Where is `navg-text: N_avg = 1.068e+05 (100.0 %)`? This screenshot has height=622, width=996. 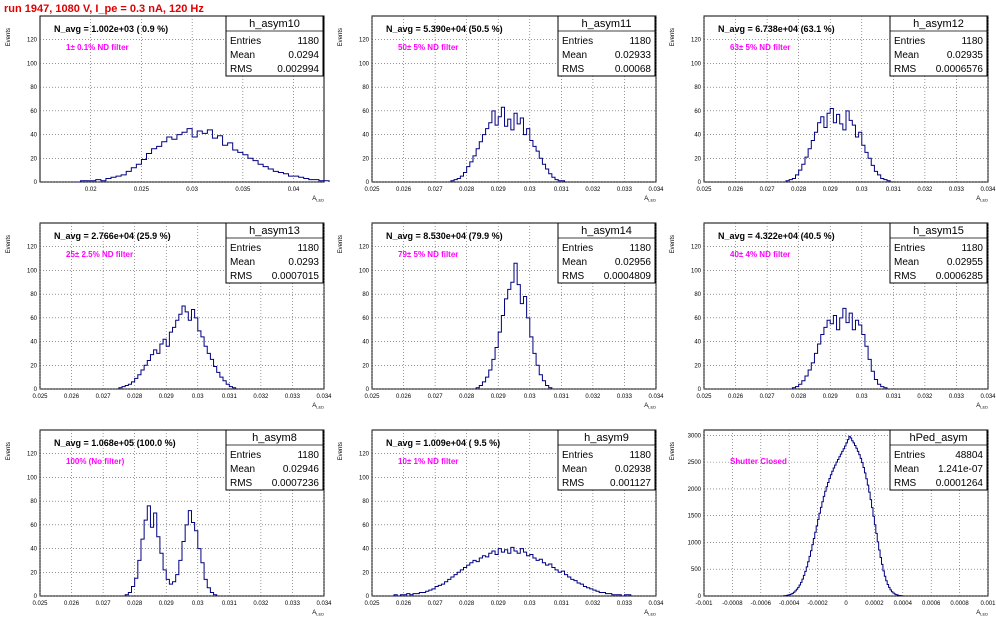
navg-text: N_avg = 1.068e+05 (100.0 %) is located at coordinates (115, 443).